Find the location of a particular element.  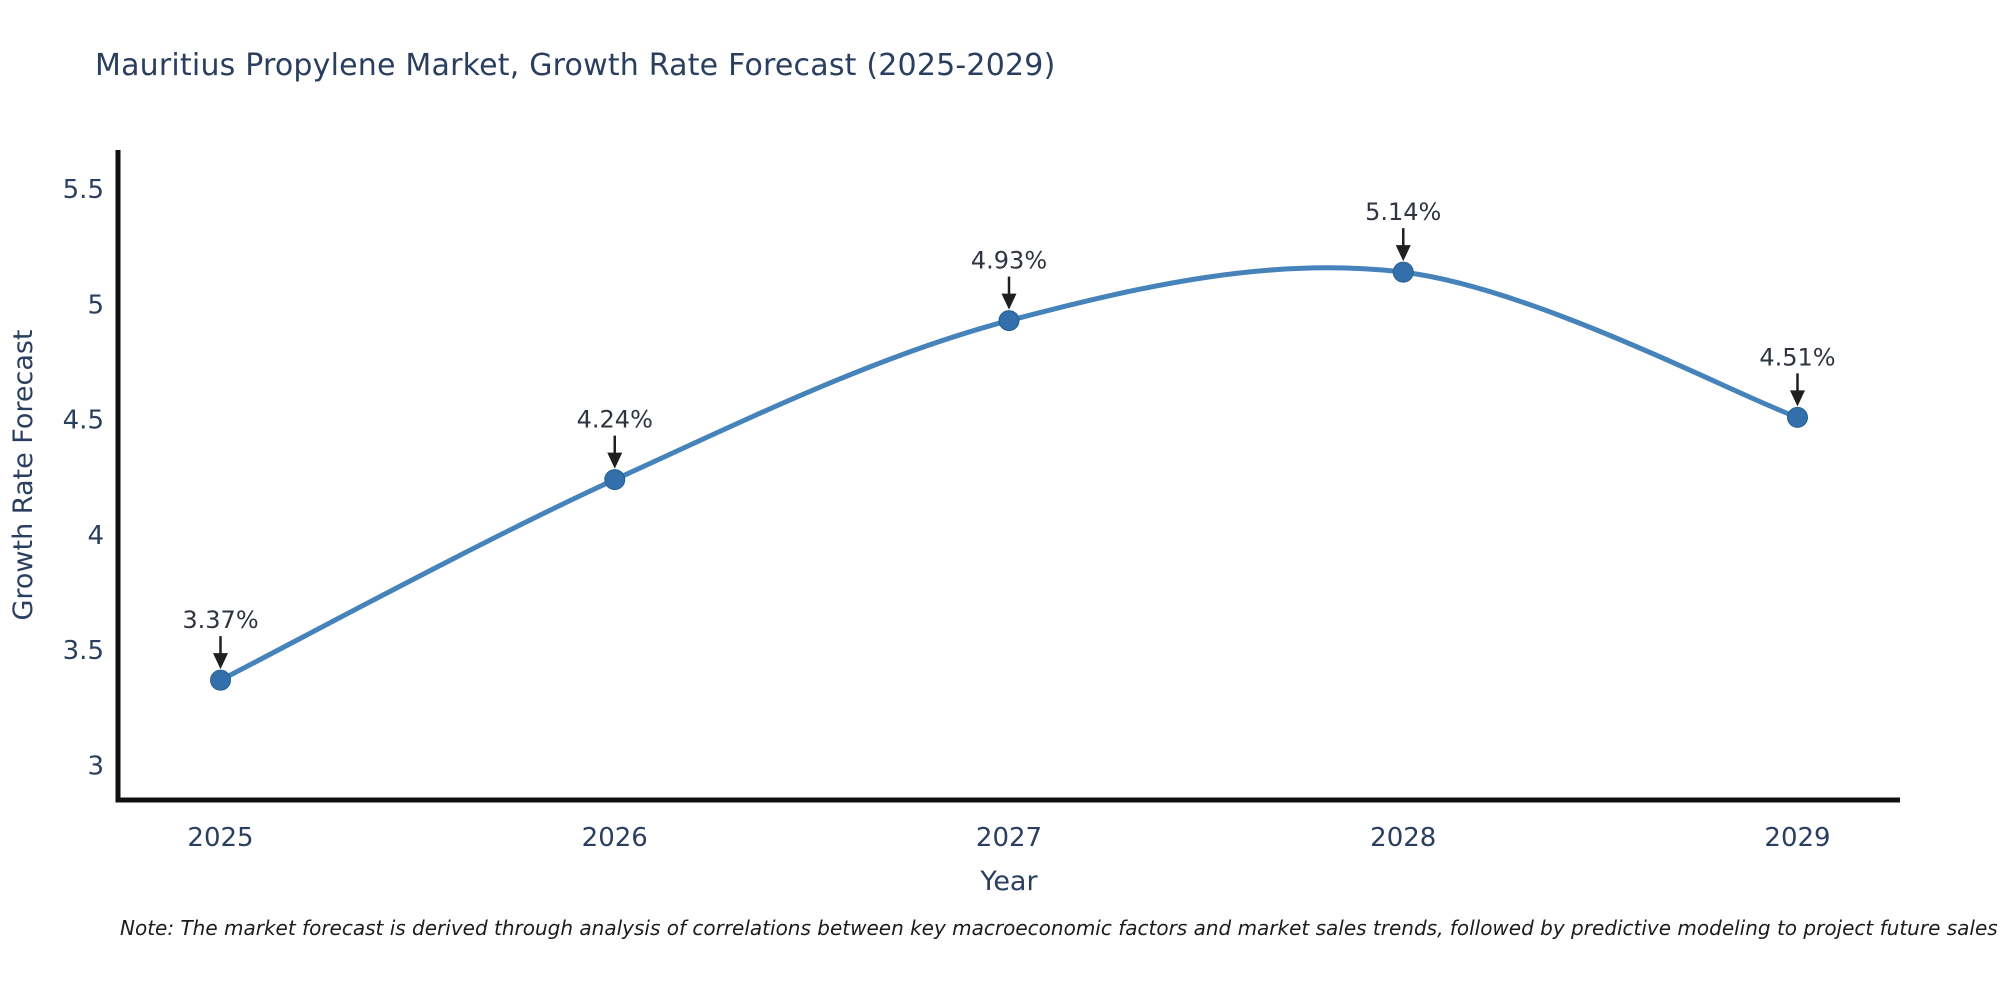

y-tick-label: 5.5 is located at coordinates (83, 190).